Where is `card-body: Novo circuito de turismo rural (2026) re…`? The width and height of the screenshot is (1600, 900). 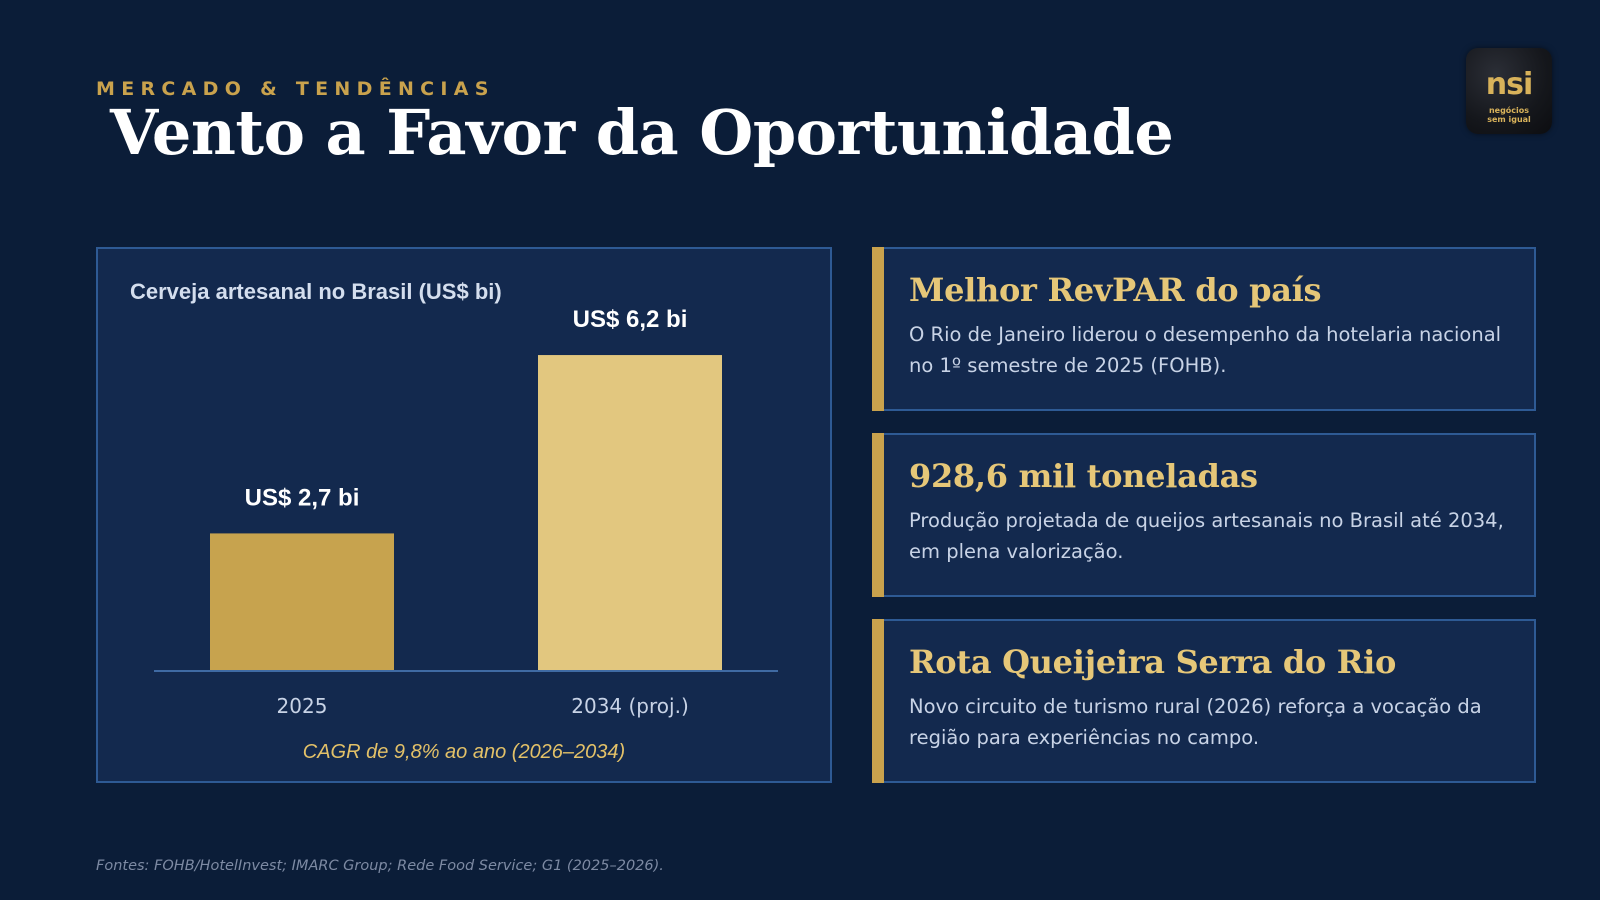
card-body: Novo circuito de turismo rural (2026) re… is located at coordinates (1195, 722).